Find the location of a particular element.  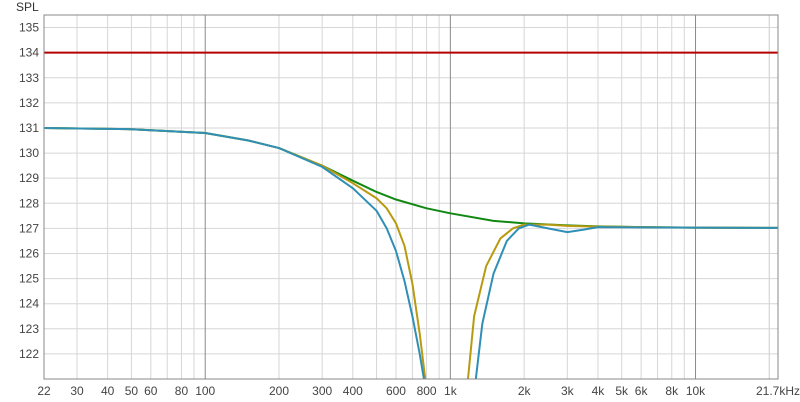

x-tick-label: 4k is located at coordinates (599, 391).